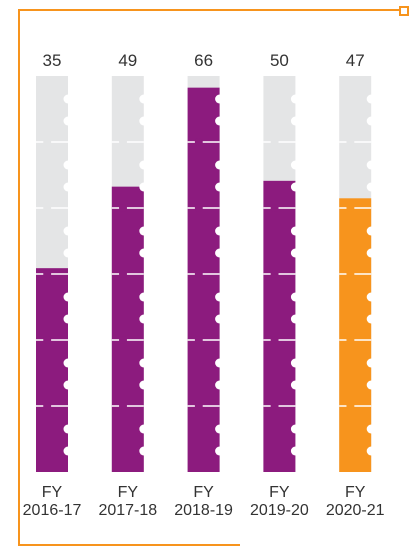  Describe the element at coordinates (127, 60) in the screenshot. I see `value-label: 49` at that location.